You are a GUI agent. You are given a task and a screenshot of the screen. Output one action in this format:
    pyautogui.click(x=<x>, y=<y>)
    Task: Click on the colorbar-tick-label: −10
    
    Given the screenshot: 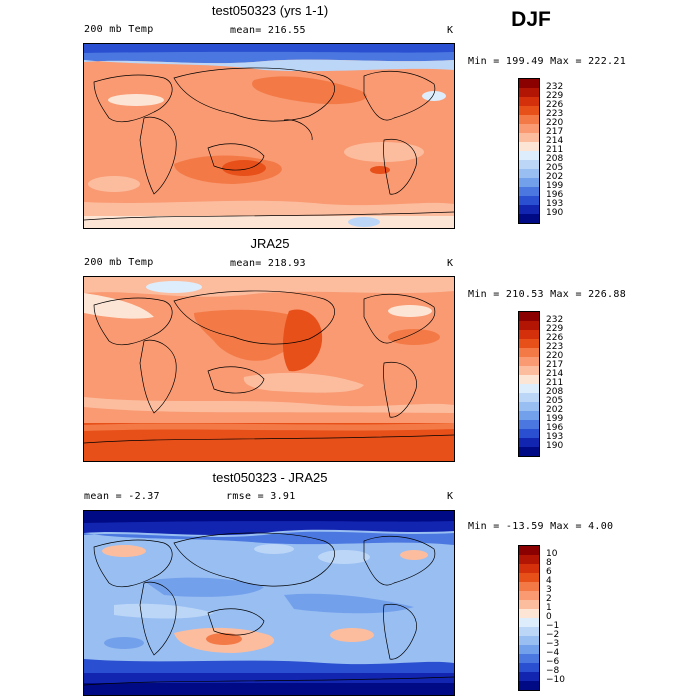 What is the action you would take?
    pyautogui.click(x=555, y=680)
    